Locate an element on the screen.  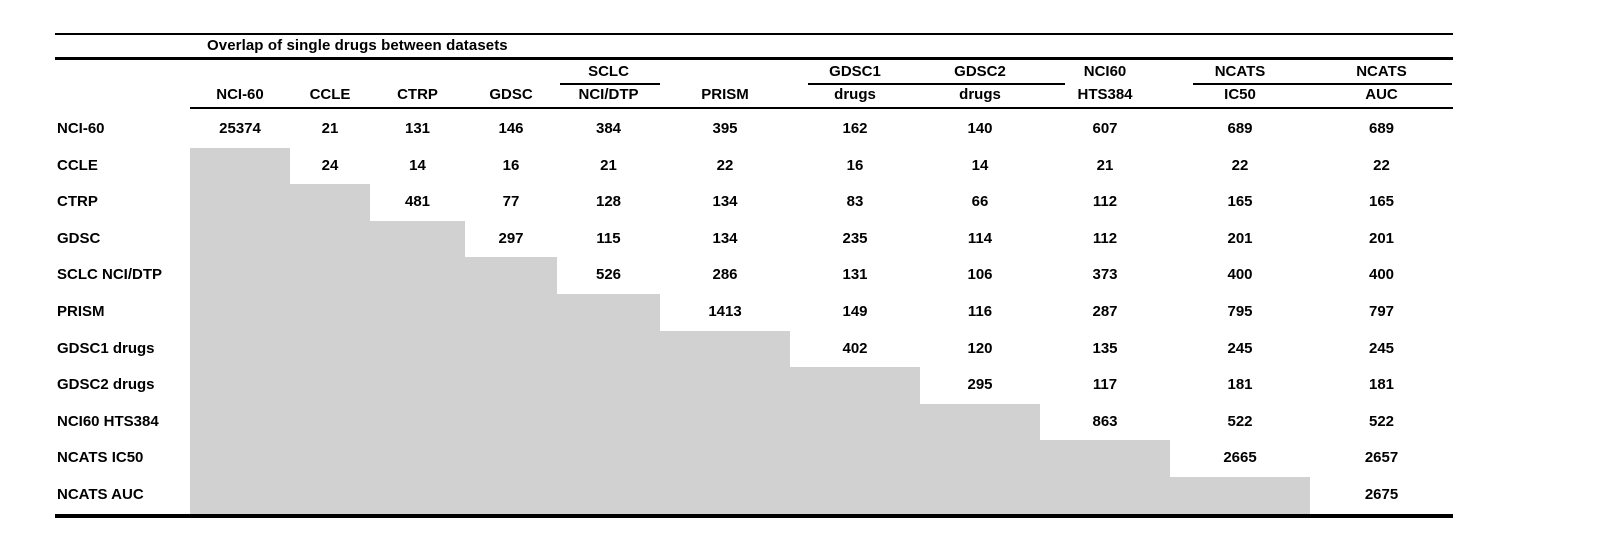
row-label: PRISM is located at coordinates (81, 311).